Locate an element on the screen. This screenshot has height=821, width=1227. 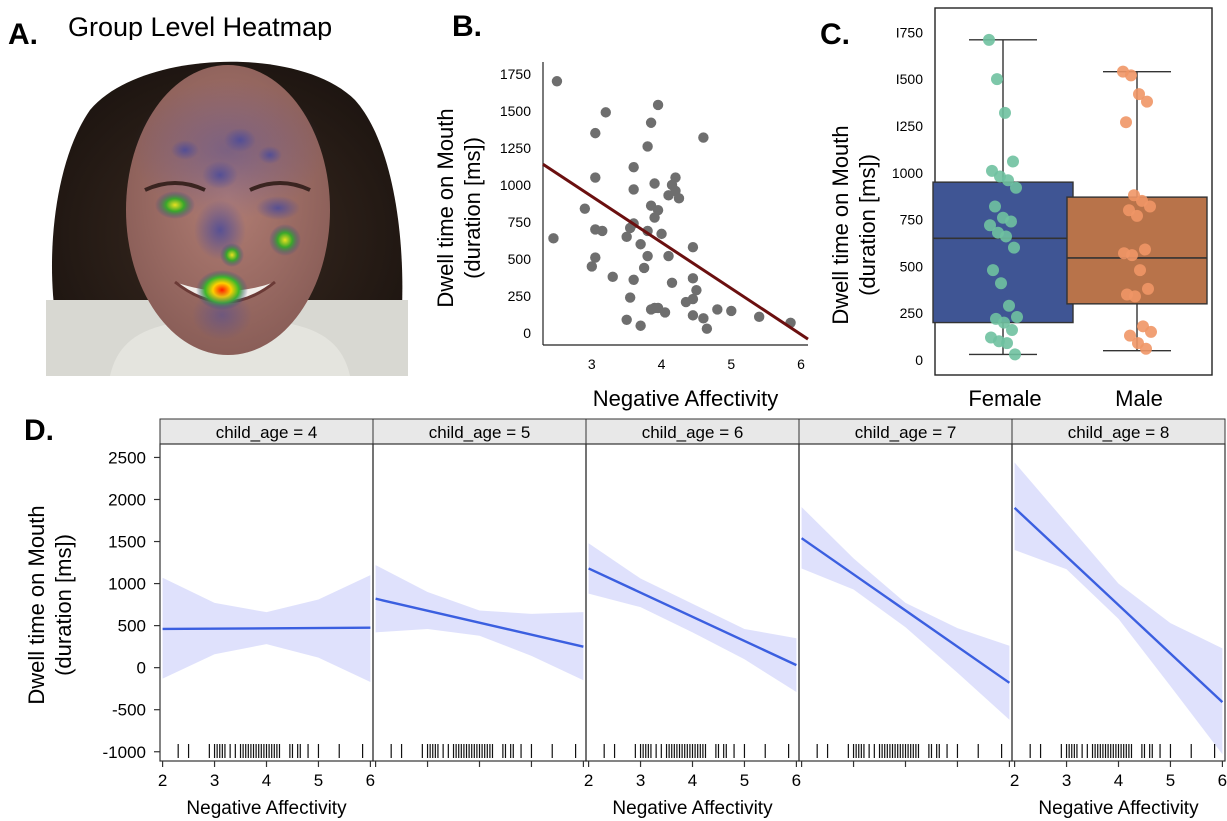
panel-a-title: Group Level Heatmap is located at coordinates (200, 27).